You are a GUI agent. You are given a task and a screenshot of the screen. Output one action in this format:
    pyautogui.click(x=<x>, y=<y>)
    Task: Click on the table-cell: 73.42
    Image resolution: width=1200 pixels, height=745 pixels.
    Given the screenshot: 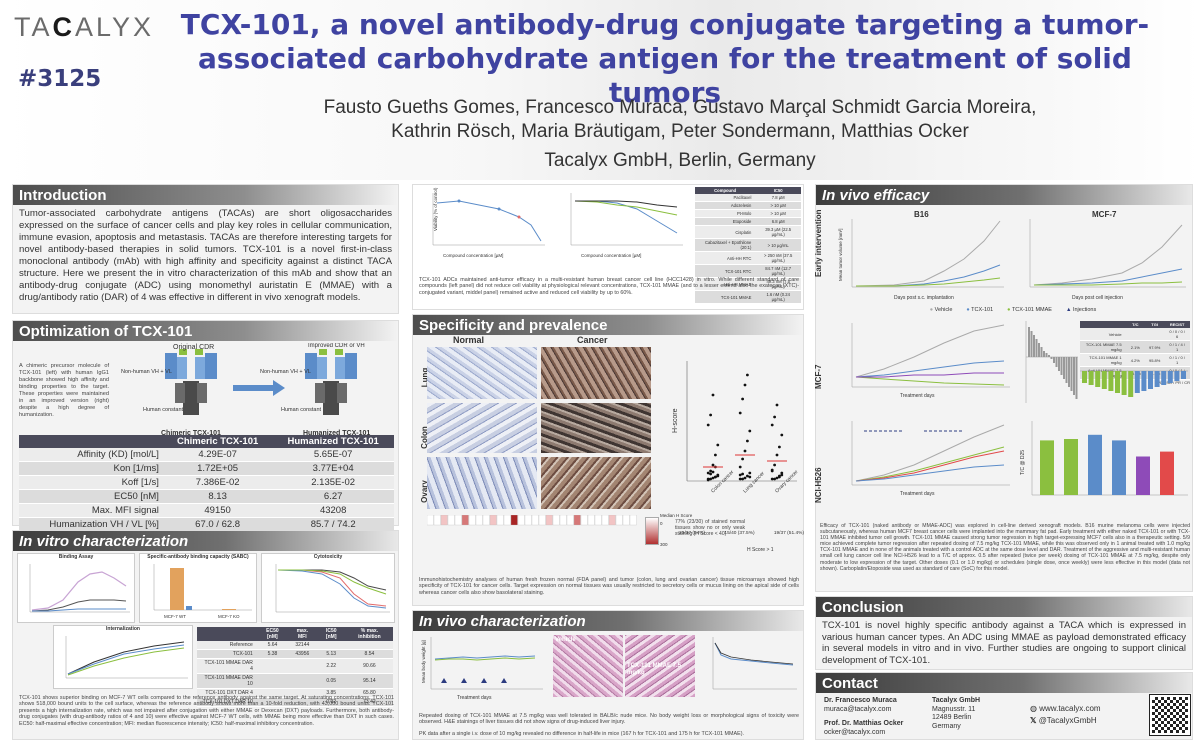 What is the action you would take?
    pyautogui.click(x=369, y=702)
    